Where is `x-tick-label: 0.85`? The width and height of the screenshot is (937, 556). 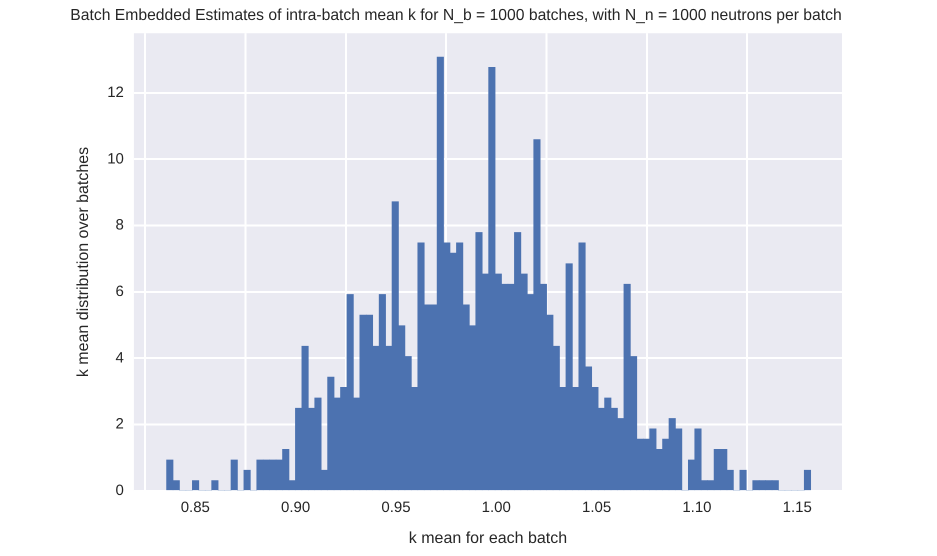
x-tick-label: 0.85 is located at coordinates (195, 507).